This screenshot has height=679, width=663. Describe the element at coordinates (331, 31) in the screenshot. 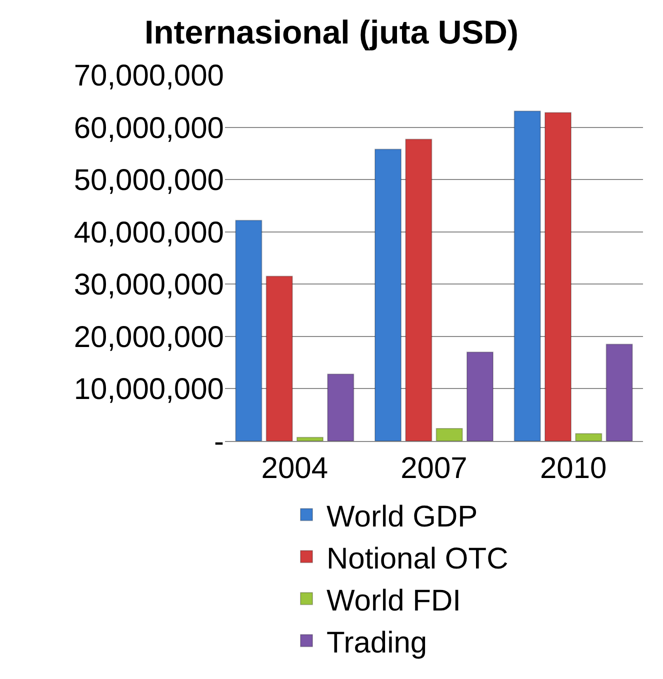

I see `chart-title: Internasional (juta USD)` at that location.